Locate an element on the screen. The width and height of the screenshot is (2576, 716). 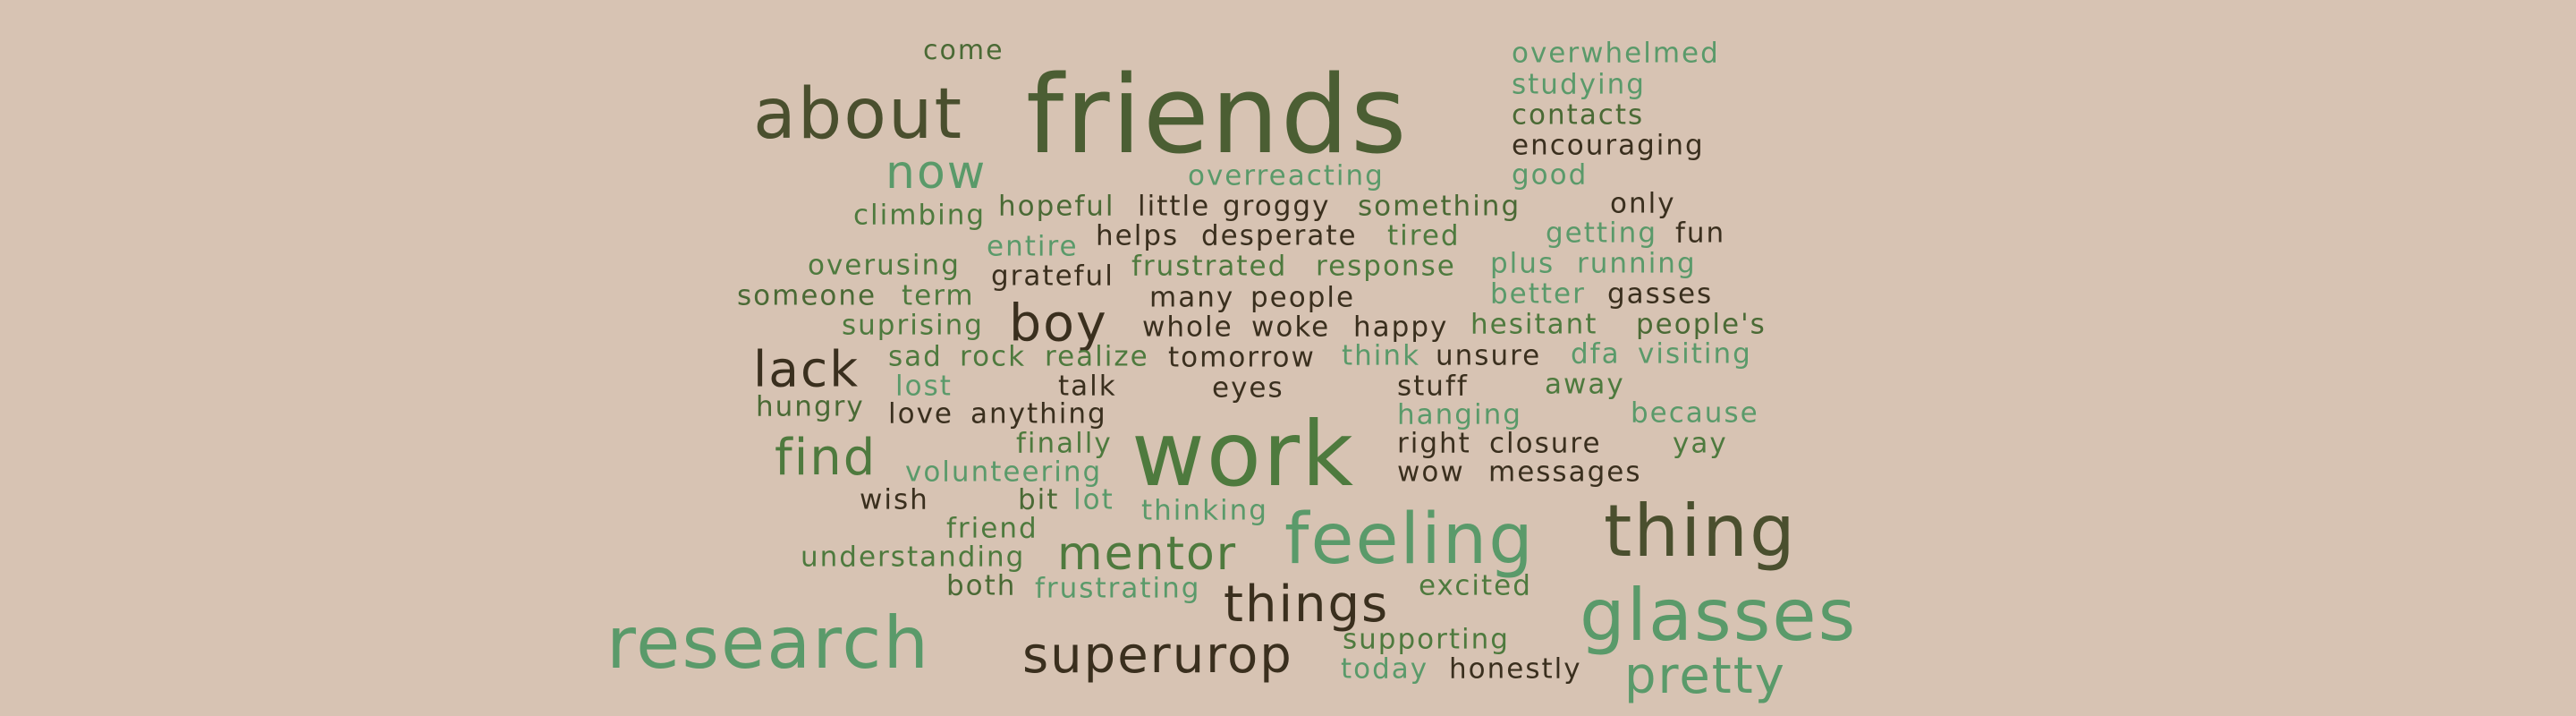
word-happy: happy is located at coordinates (1401, 327).